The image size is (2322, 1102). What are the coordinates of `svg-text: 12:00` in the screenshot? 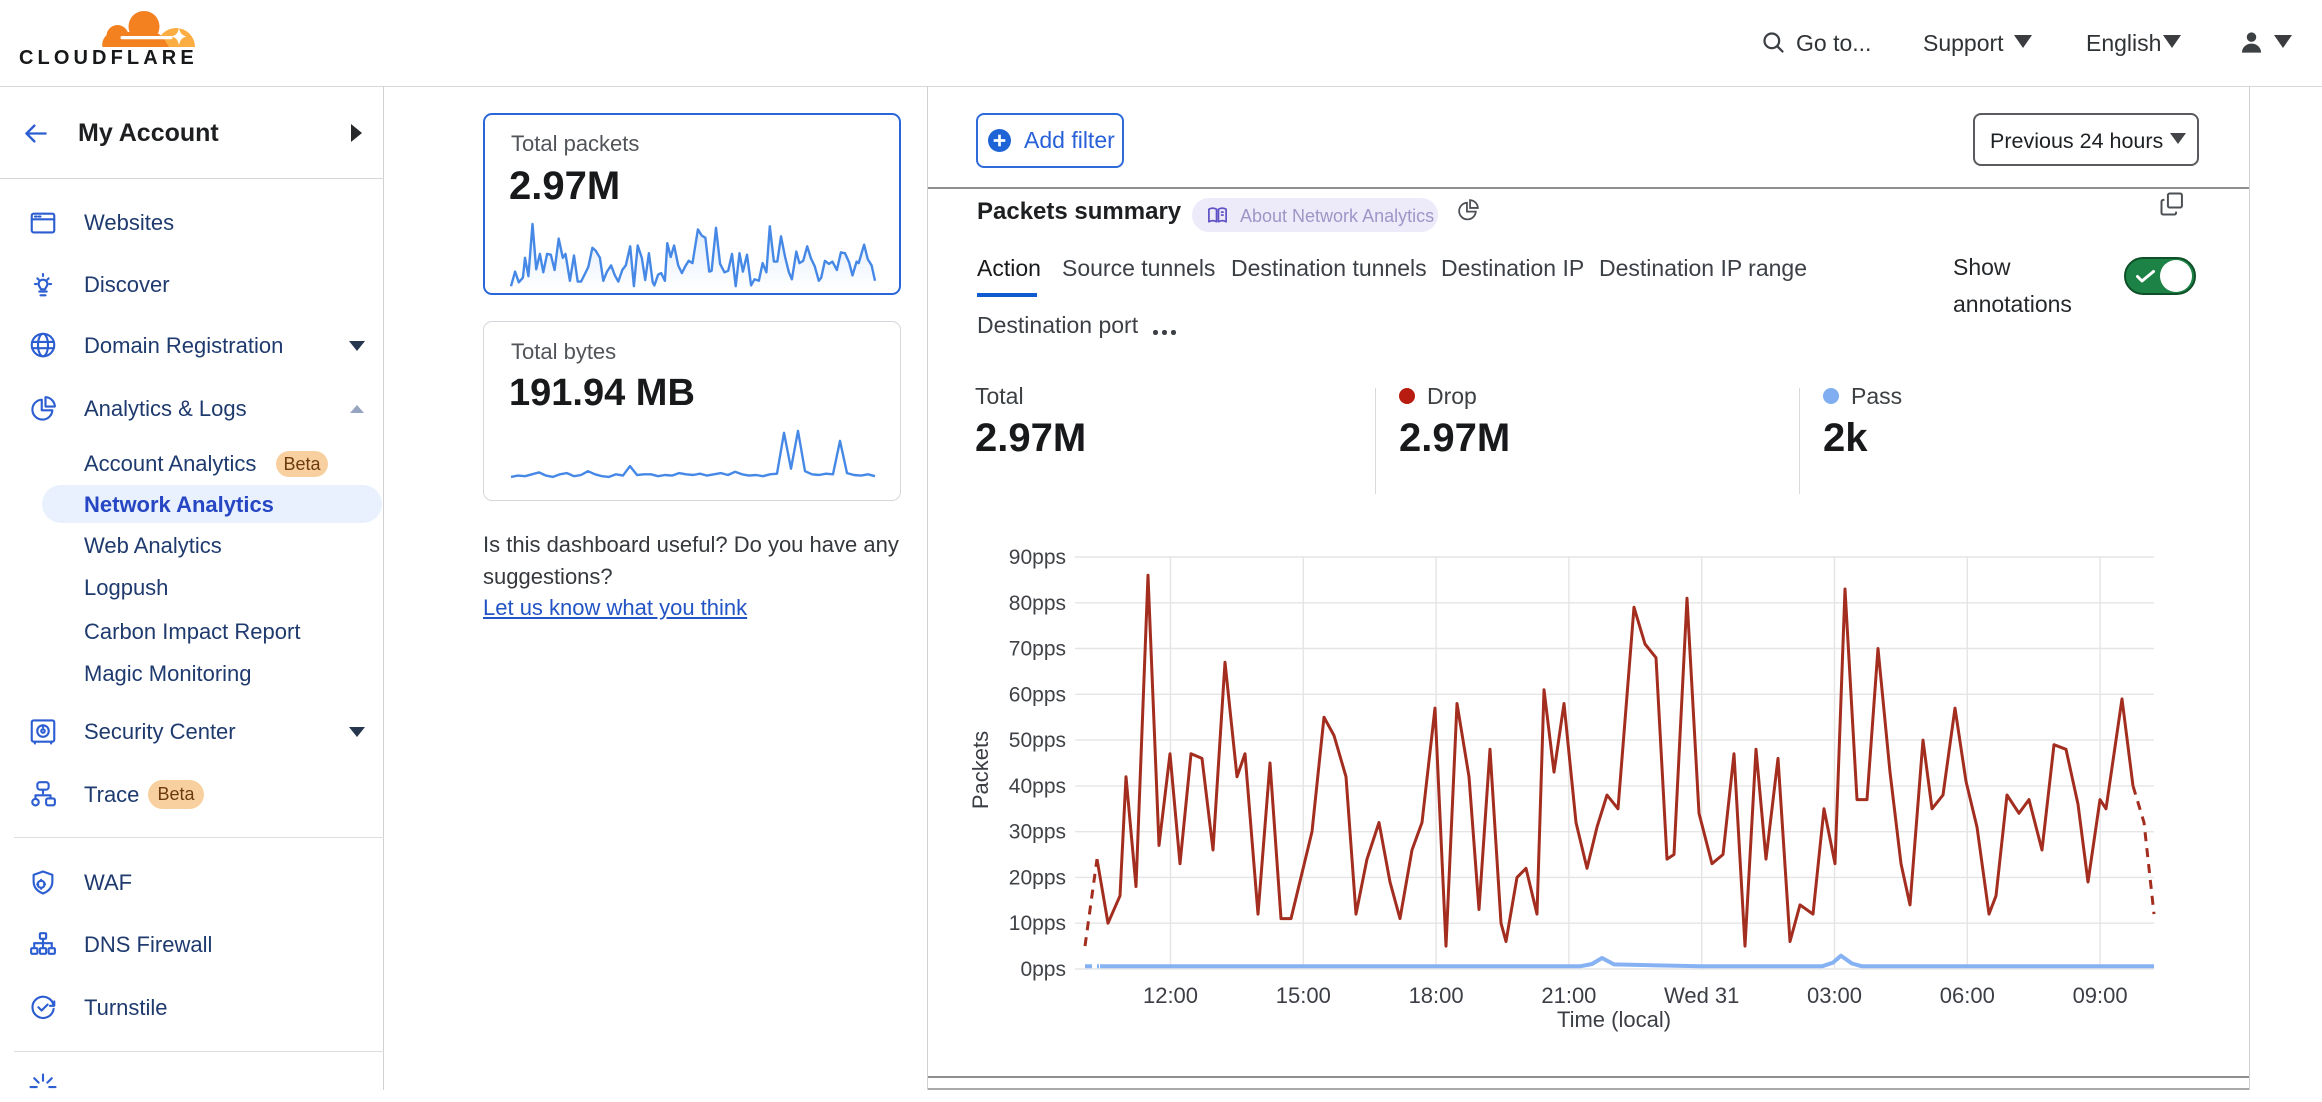 It's located at (1170, 995).